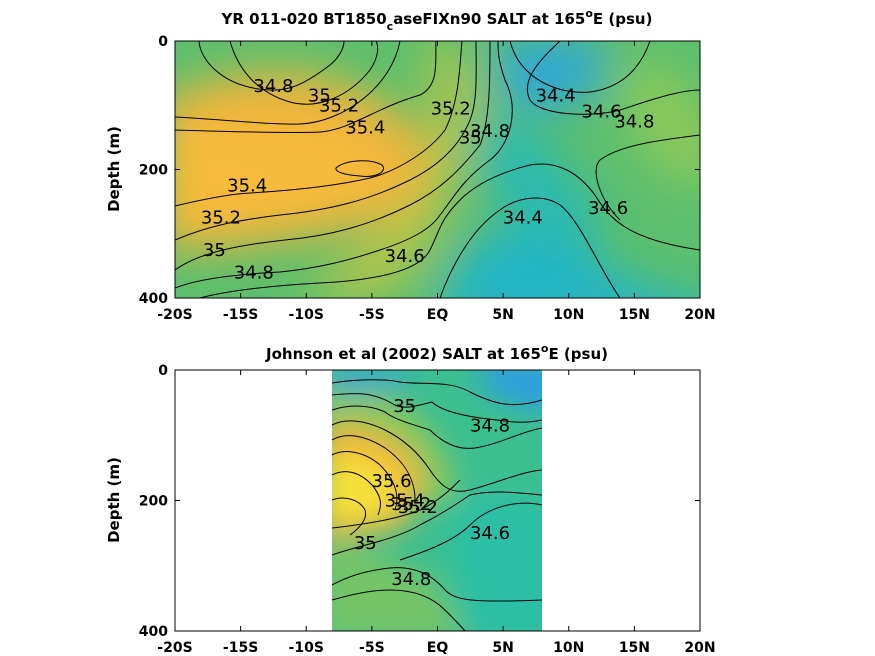  Describe the element at coordinates (153, 171) in the screenshot. I see `top-y-tick-label: 200` at that location.